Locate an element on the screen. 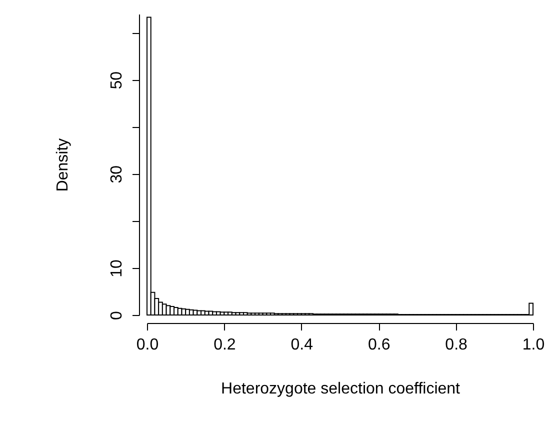 This screenshot has height=448, width=552. x-tick-label: 0.0 is located at coordinates (147, 345).